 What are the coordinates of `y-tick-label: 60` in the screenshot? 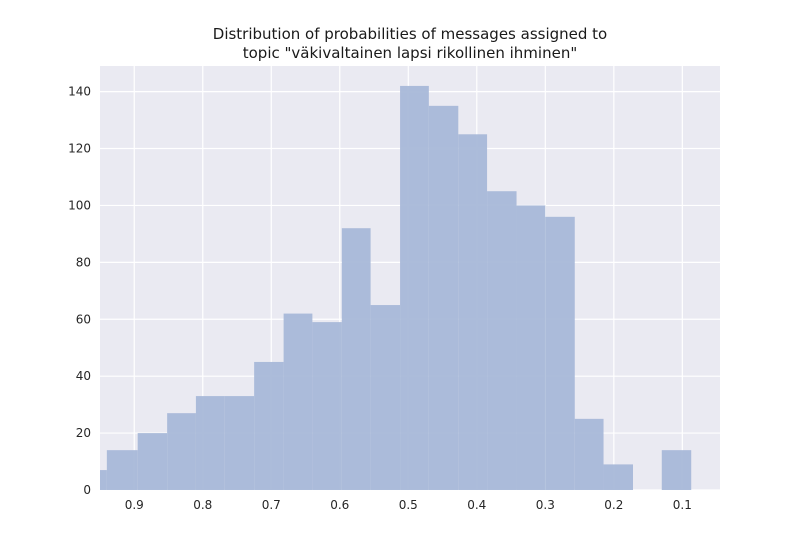 It's located at (83, 319).